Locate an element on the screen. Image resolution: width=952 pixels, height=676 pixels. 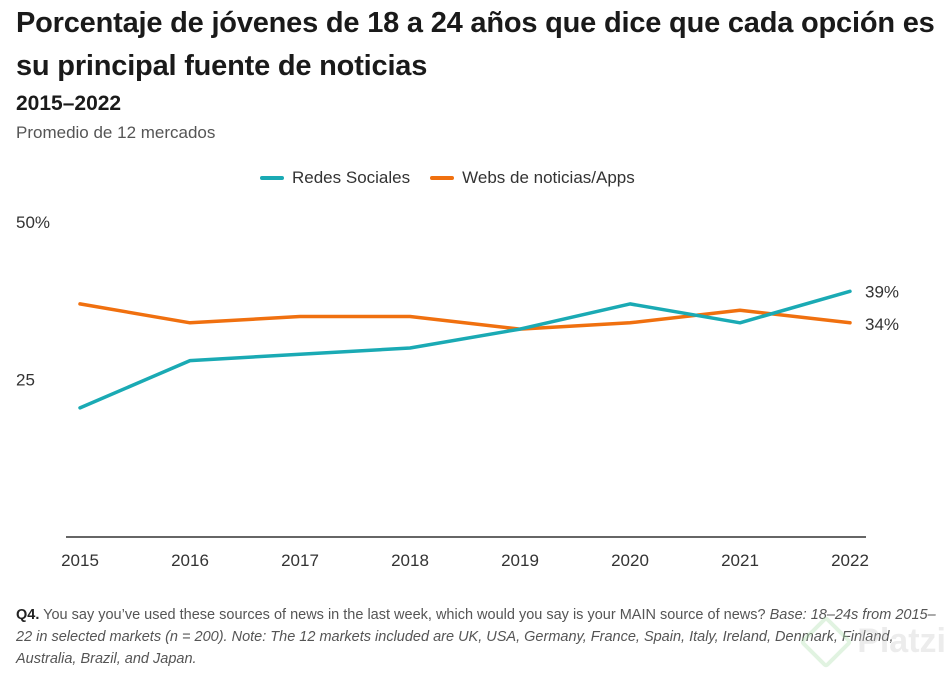
end-label-redes-sociales: 39% is located at coordinates (882, 291).